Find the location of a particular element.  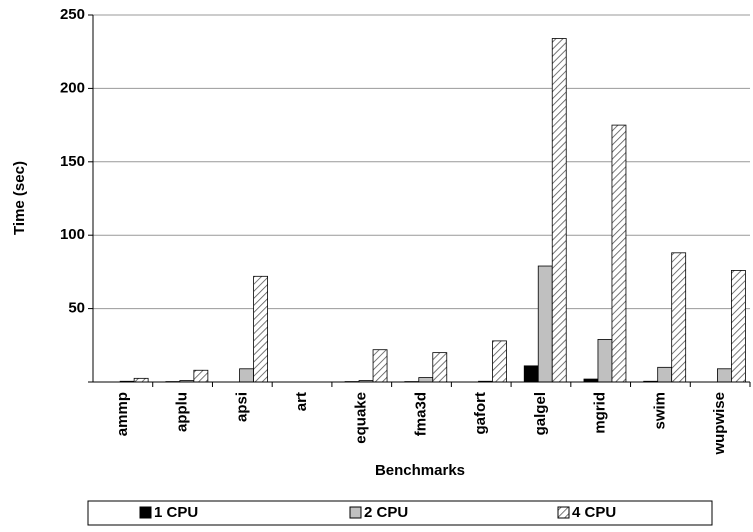

x-tick-label: art is located at coordinates (301, 401).